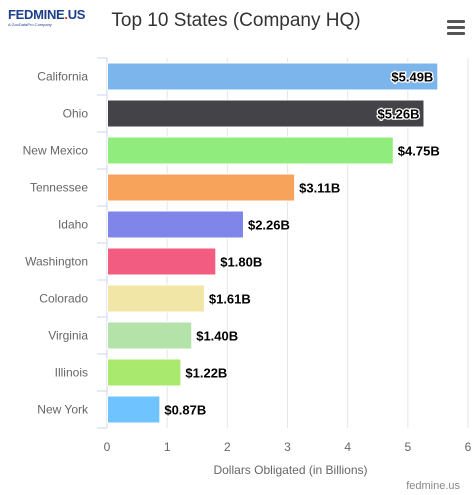 The width and height of the screenshot is (472, 495). I want to click on y-category-label: Ohio, so click(76, 114).